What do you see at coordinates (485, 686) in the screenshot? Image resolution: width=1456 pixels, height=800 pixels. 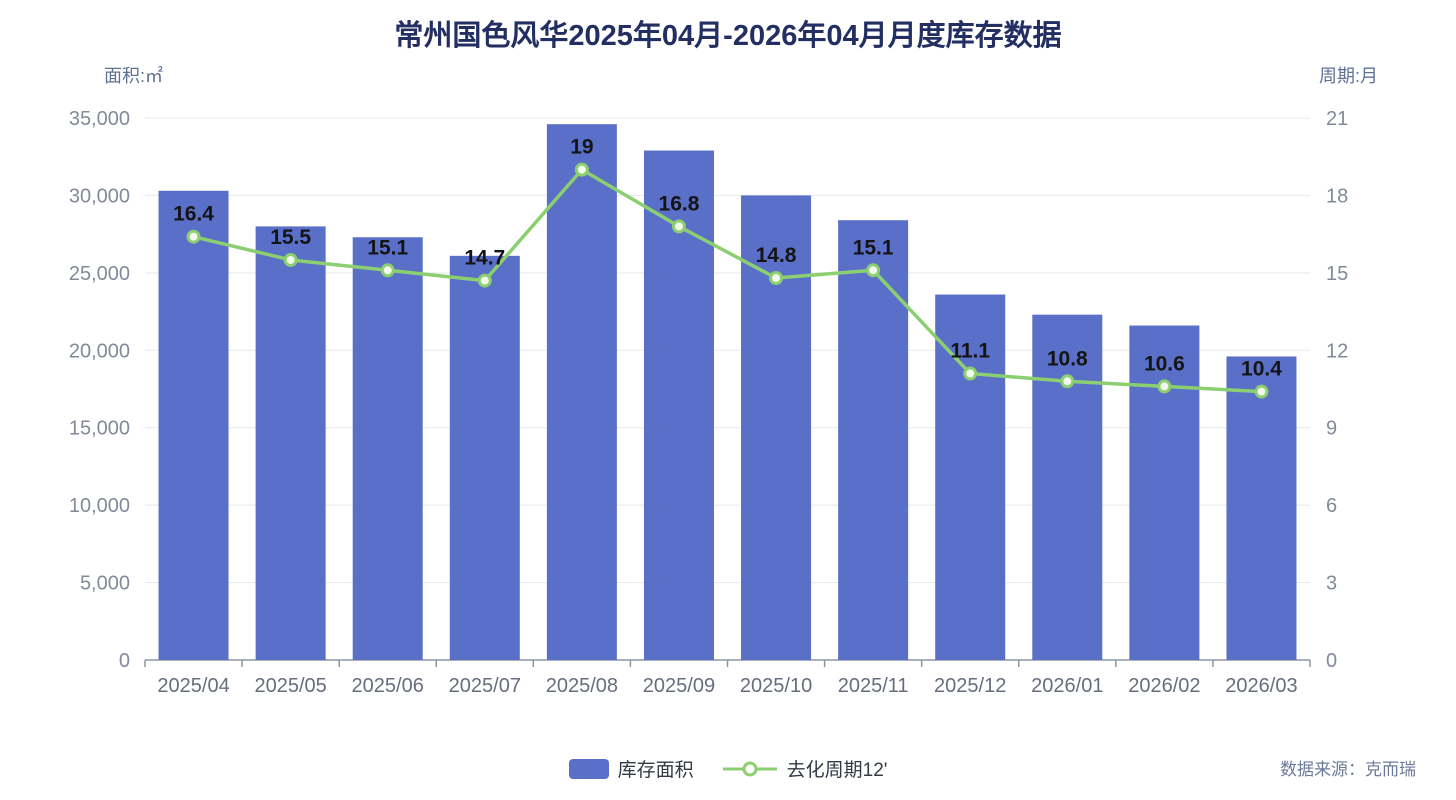 I see `svg-text: 2025/07` at bounding box center [485, 686].